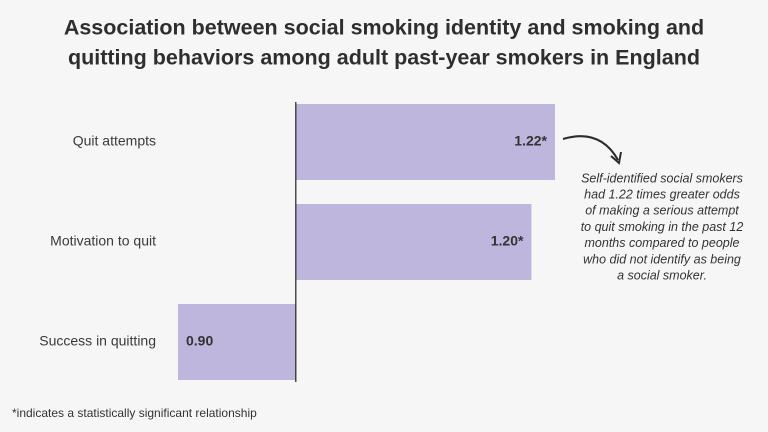 The height and width of the screenshot is (432, 768). I want to click on value-label: 1.22*, so click(530, 141).